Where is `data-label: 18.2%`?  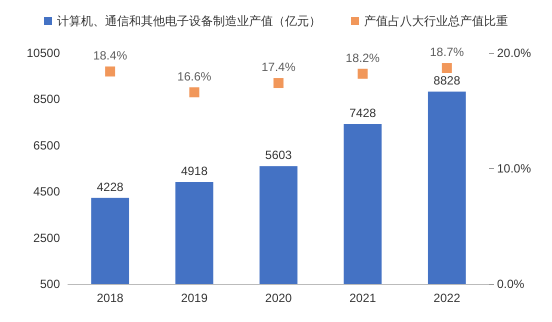 data-label: 18.2% is located at coordinates (363, 57).